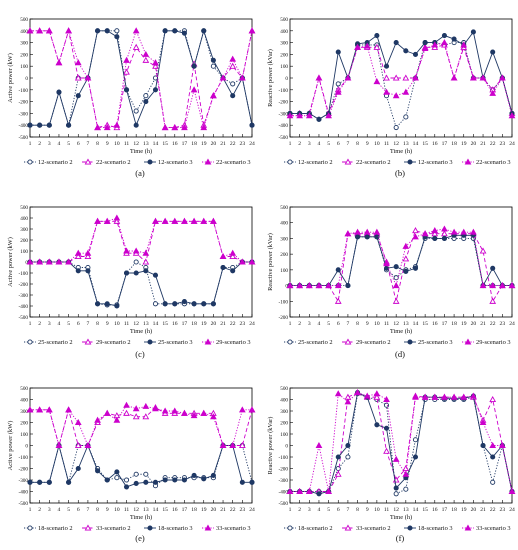 The height and width of the screenshot is (550, 518). Describe the element at coordinates (185, 144) in the screenshot. I see `x-tick-label: 17` at that location.